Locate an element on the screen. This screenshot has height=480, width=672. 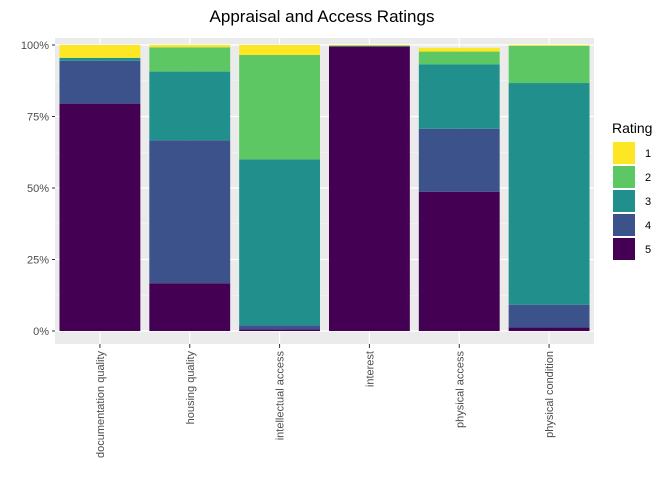
legend-label: 2 is located at coordinates (648, 178).